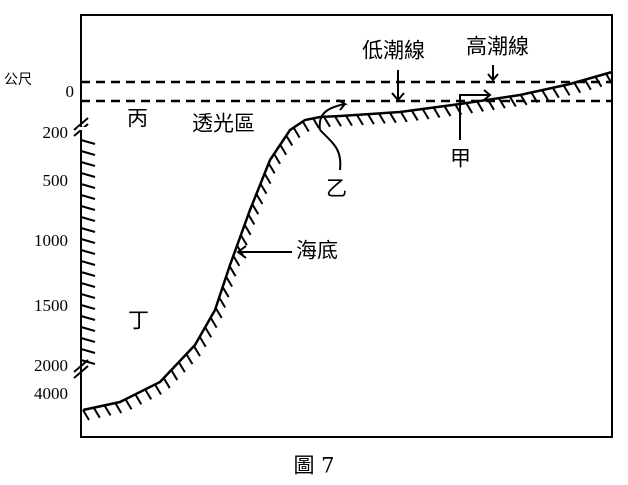  What do you see at coordinates (393, 51) in the screenshot?
I see `label: 低潮線` at bounding box center [393, 51].